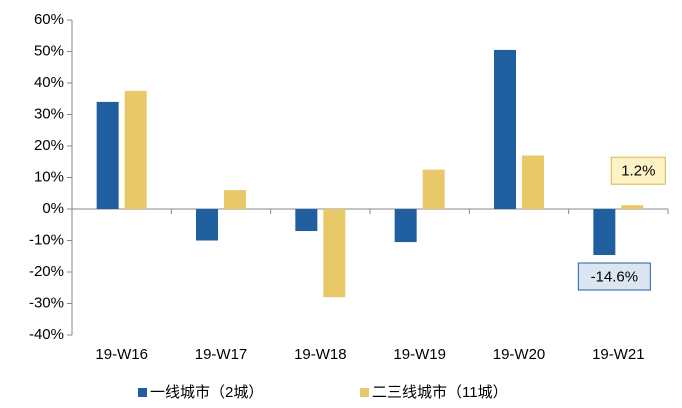  Describe the element at coordinates (49, 113) in the screenshot. I see `y-tick-label: 30%` at that location.